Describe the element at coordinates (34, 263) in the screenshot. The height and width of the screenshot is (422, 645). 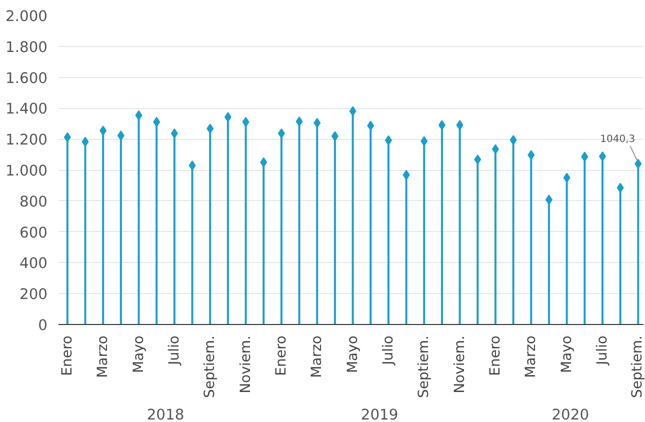
I see `y-tick-label: 400` at that location.